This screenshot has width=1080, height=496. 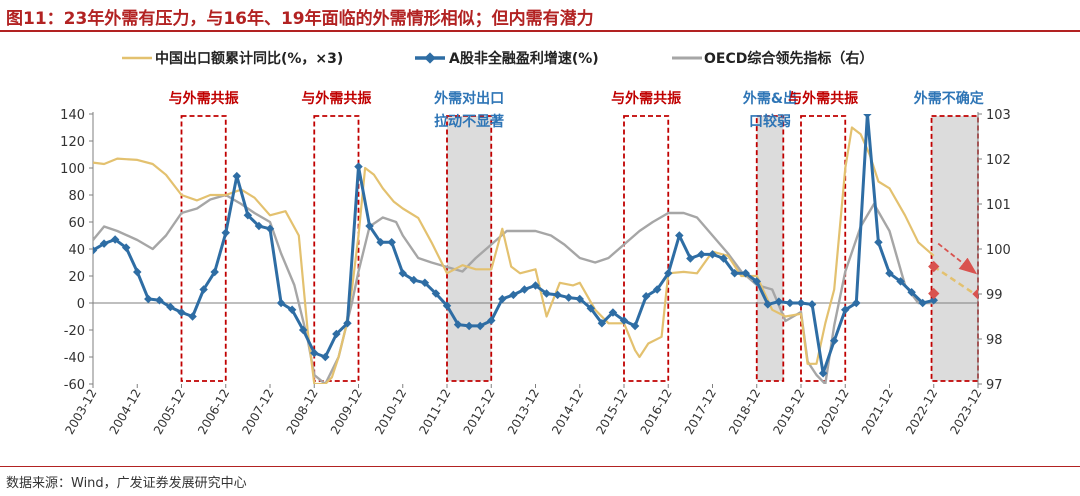 What do you see at coordinates (169, 412) in the screenshot?
I see `x-tick-label: 2005-12` at bounding box center [169, 412].